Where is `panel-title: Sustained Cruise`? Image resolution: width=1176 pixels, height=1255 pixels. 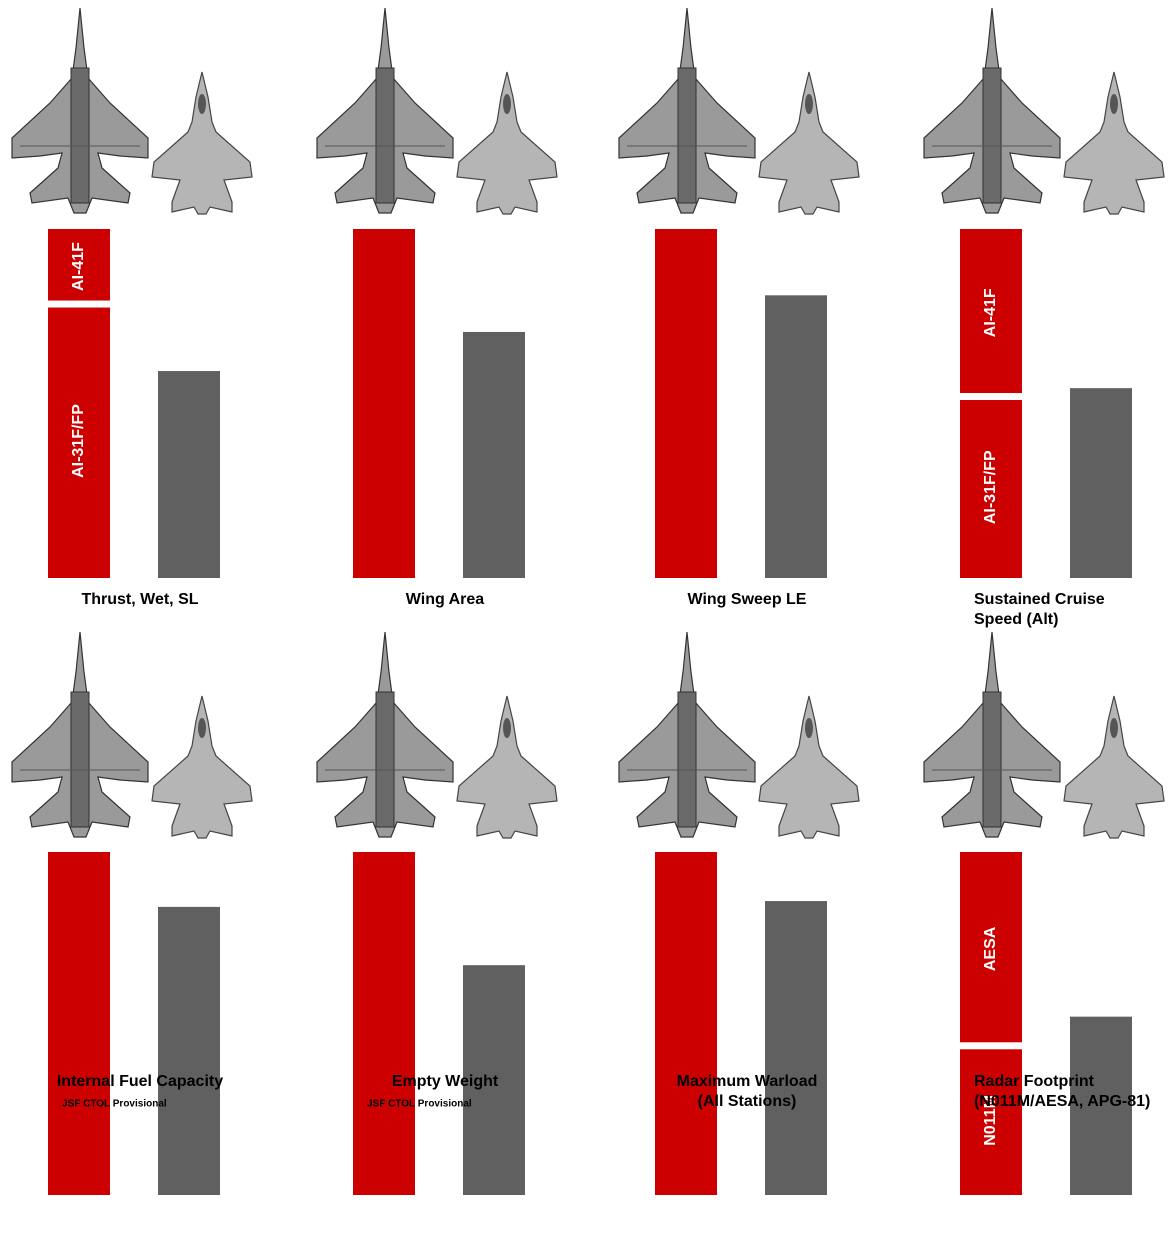
panel-title: Sustained Cruise is located at coordinates (1039, 599).